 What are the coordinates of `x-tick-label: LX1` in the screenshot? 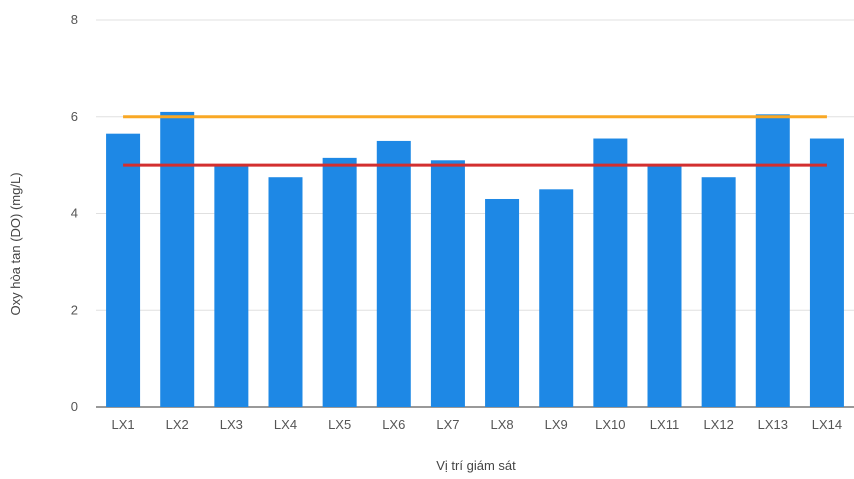 It's located at (123, 424).